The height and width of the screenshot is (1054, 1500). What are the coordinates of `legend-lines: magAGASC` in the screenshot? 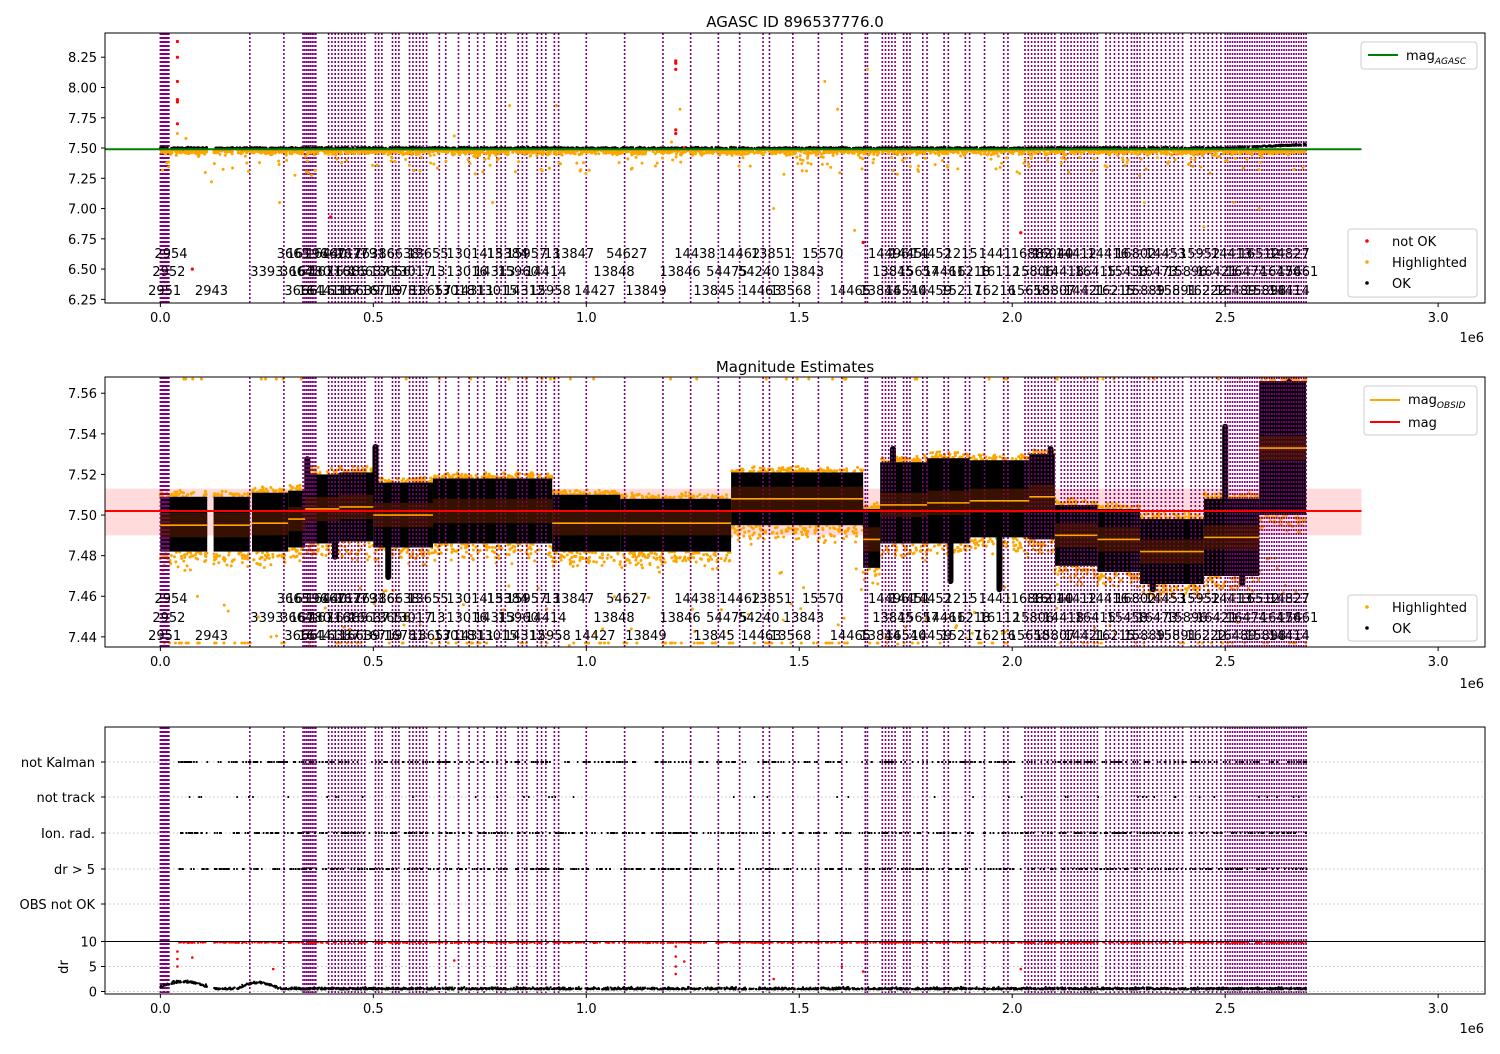 It's located at (1419, 55).